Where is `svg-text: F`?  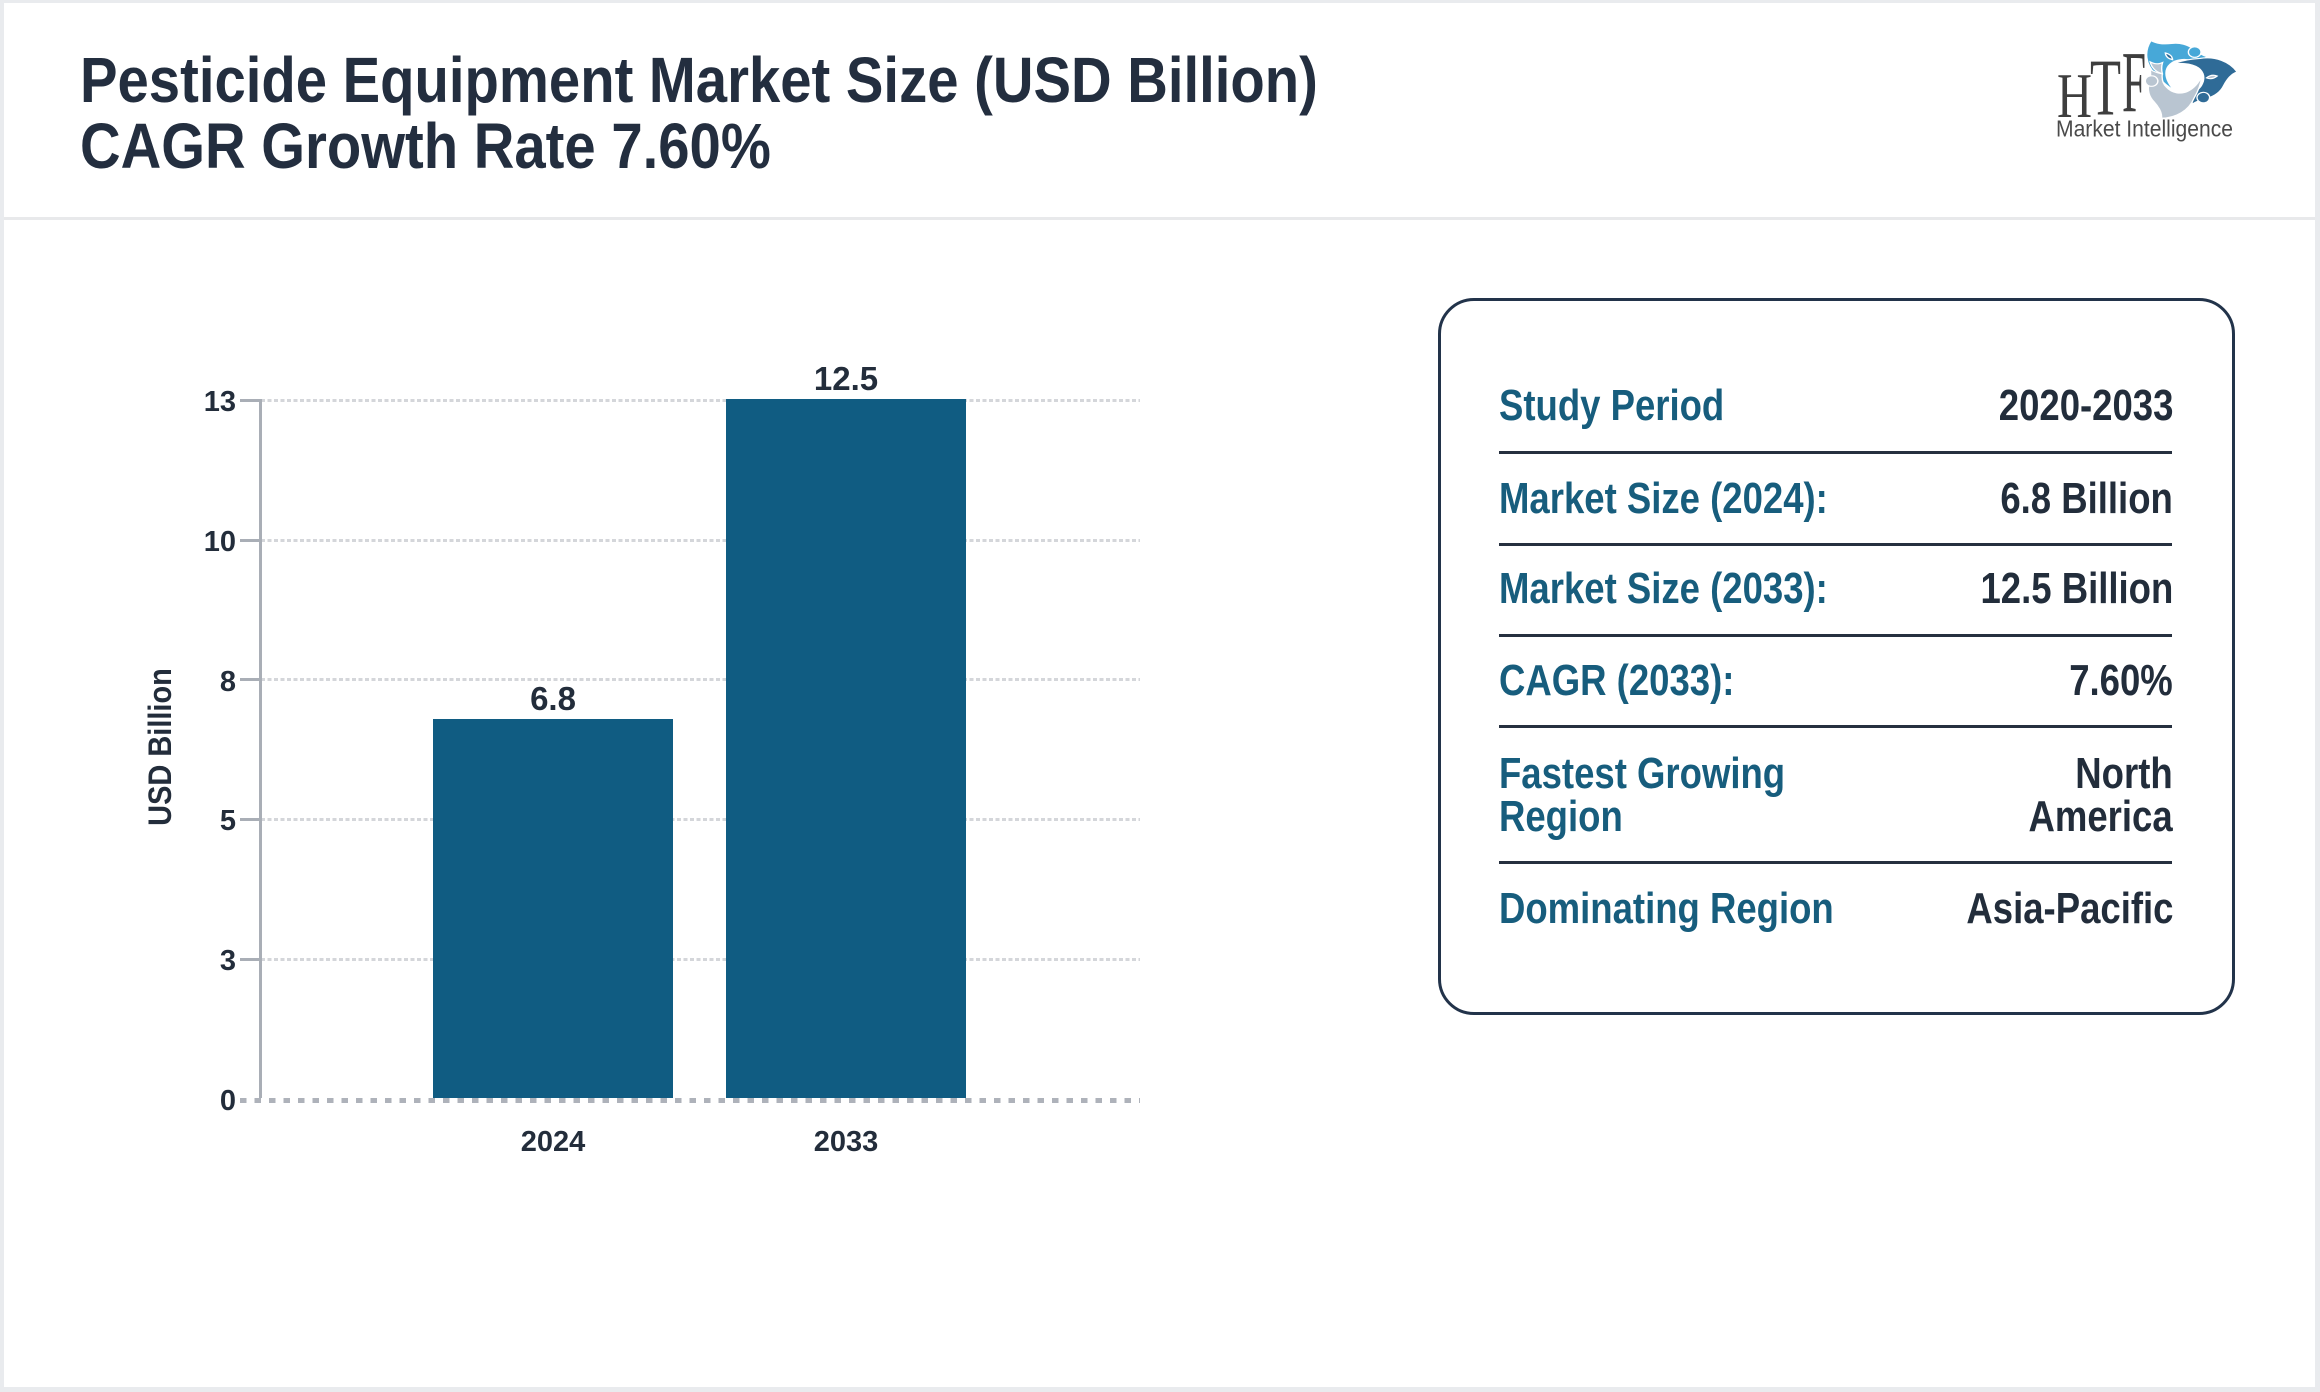 svg-text: F is located at coordinates (2134, 81).